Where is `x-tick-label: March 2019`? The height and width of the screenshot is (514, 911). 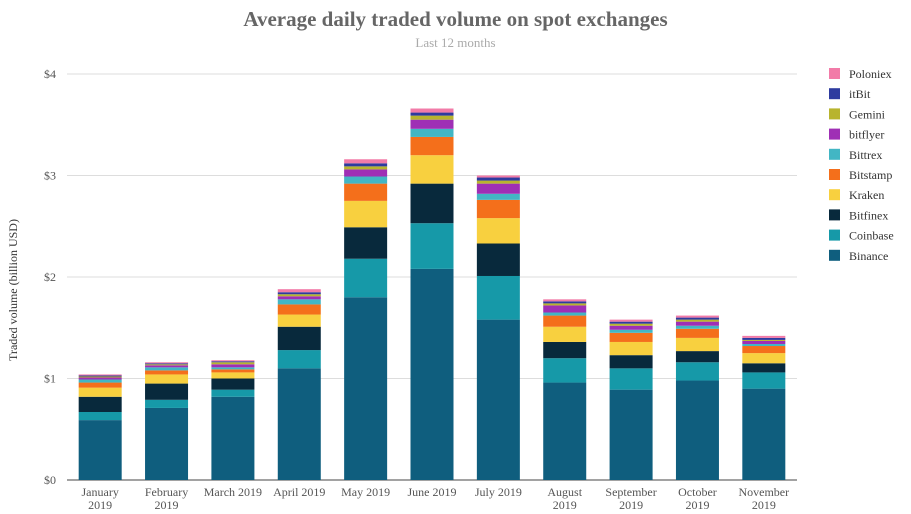 x-tick-label: March 2019 is located at coordinates (233, 492).